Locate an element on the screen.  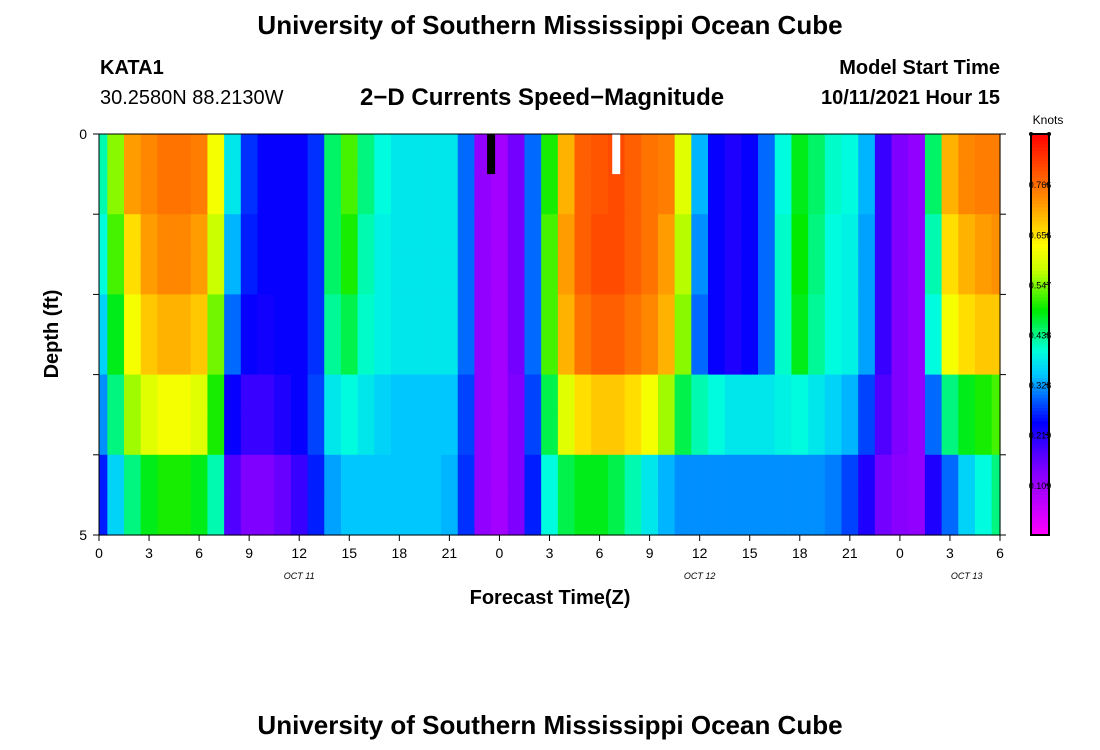
x-tick-label: 3 is located at coordinates (950, 553).